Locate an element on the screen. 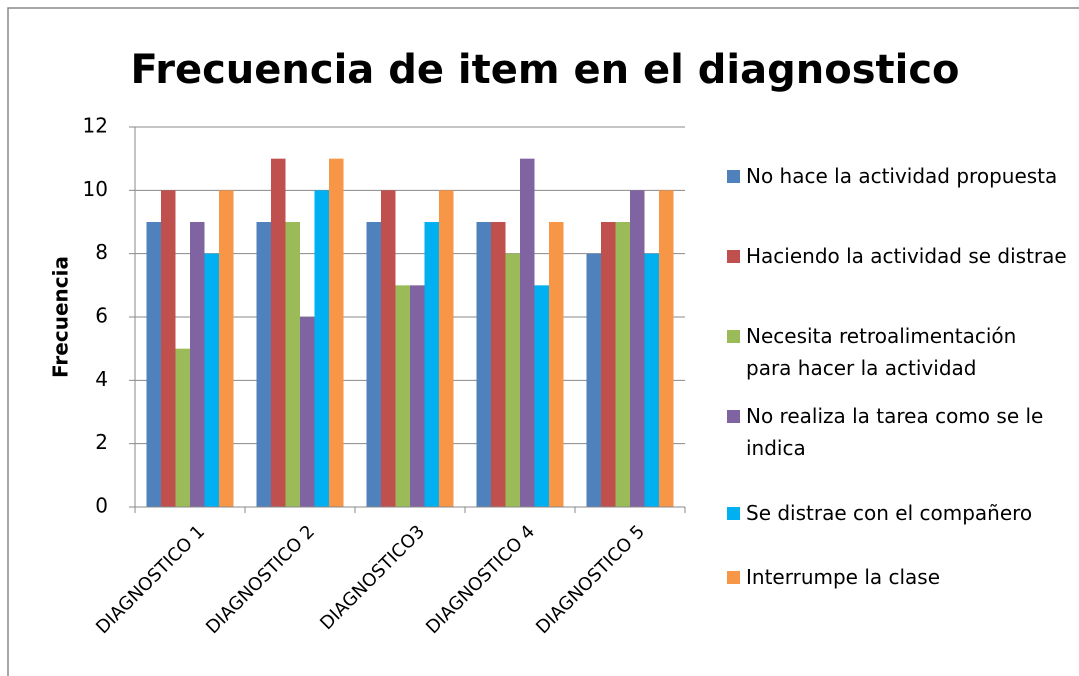 The height and width of the screenshot is (676, 1079). legend-item: Interrumpe la clase is located at coordinates (897, 577).